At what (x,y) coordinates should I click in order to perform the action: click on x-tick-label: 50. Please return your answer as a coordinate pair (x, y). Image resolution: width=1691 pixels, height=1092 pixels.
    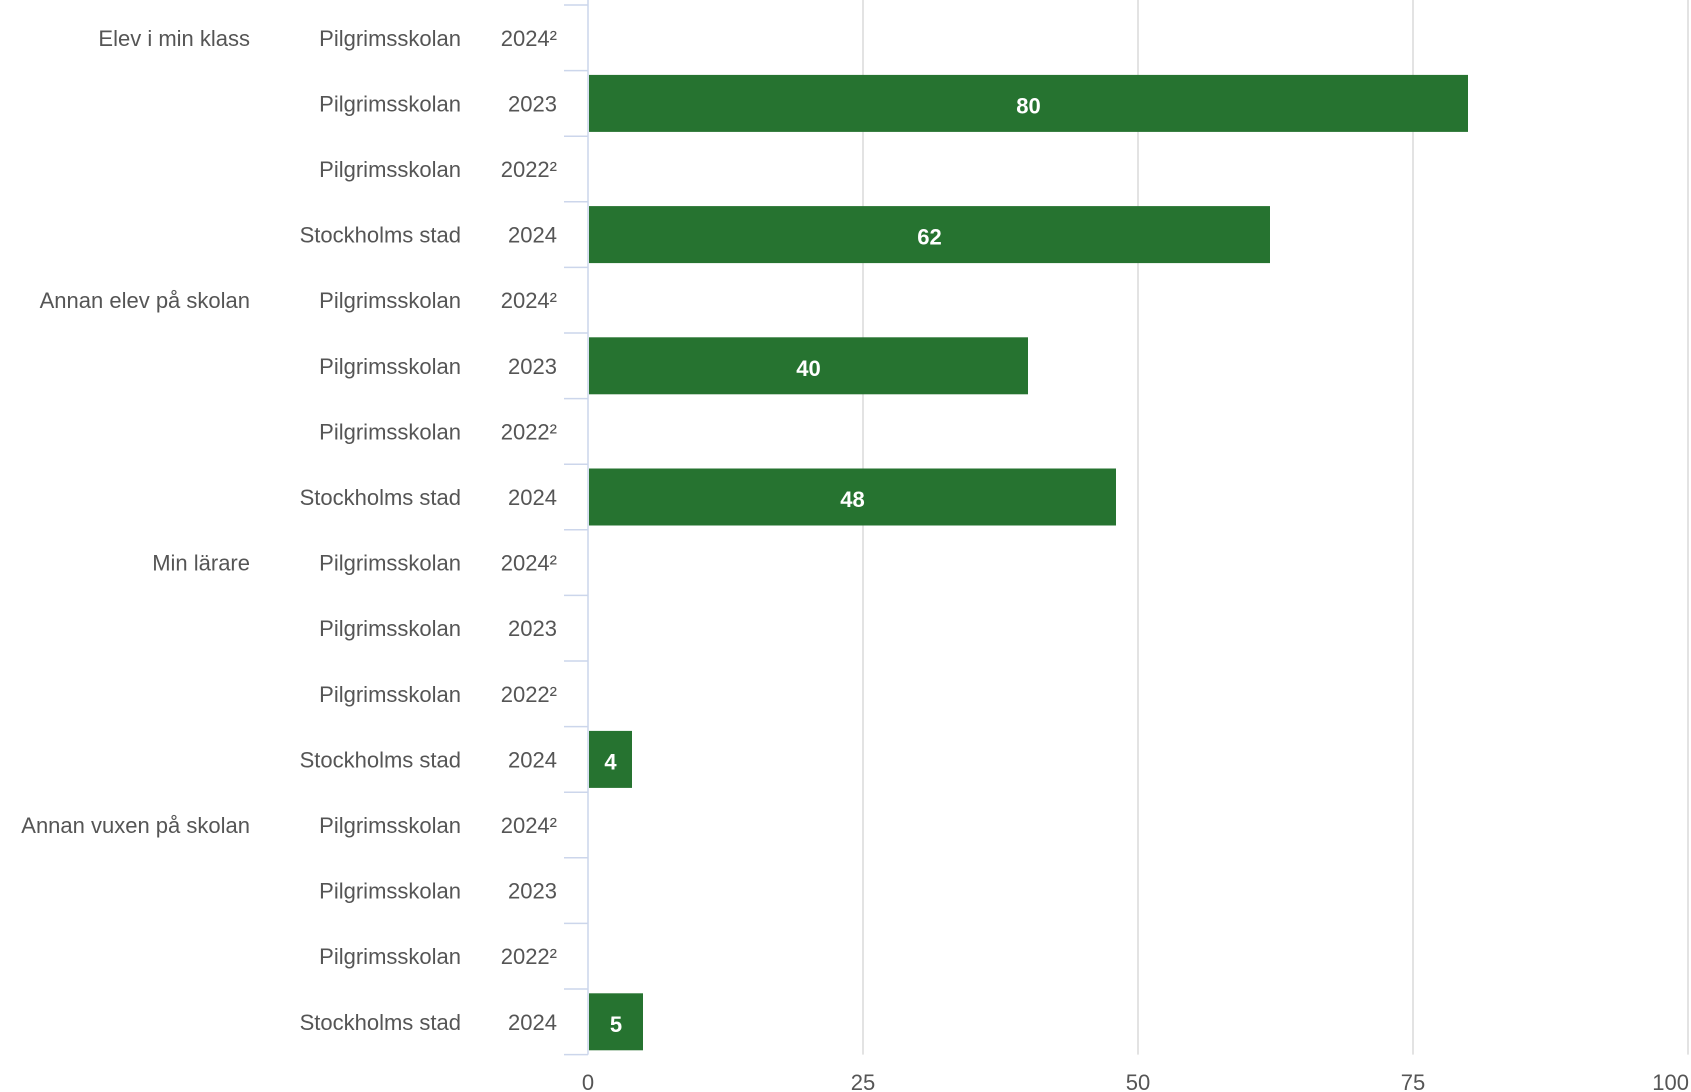
    Looking at the image, I should click on (1138, 1081).